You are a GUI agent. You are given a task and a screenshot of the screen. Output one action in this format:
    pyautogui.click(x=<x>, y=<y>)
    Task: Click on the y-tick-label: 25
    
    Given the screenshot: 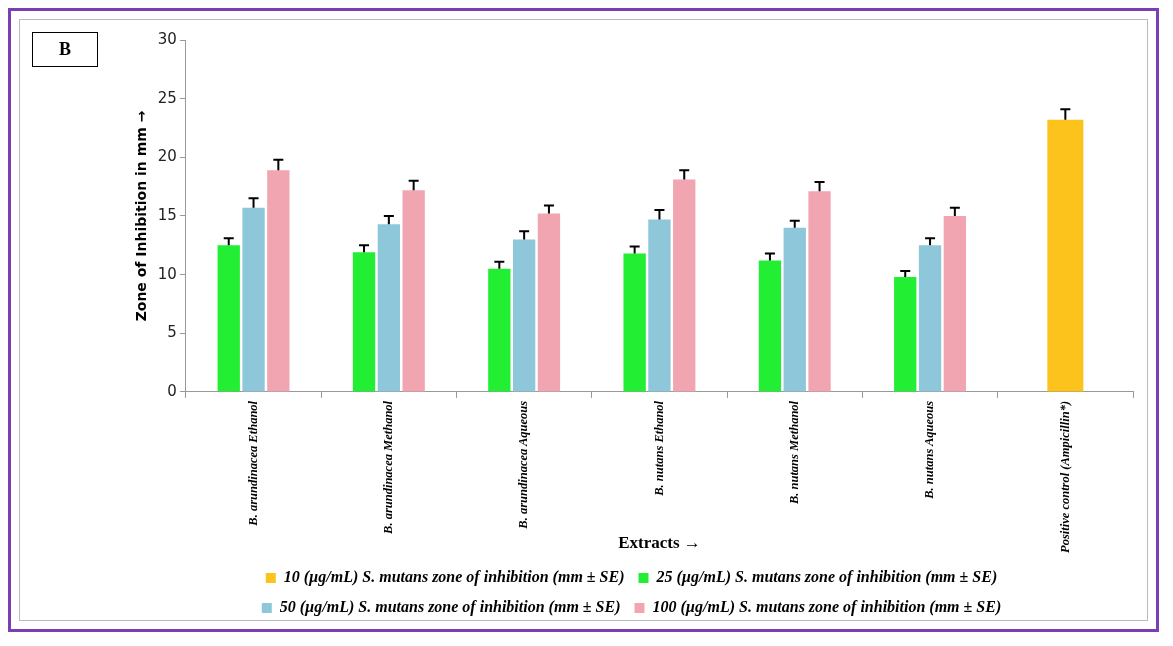 What is the action you would take?
    pyautogui.click(x=167, y=97)
    